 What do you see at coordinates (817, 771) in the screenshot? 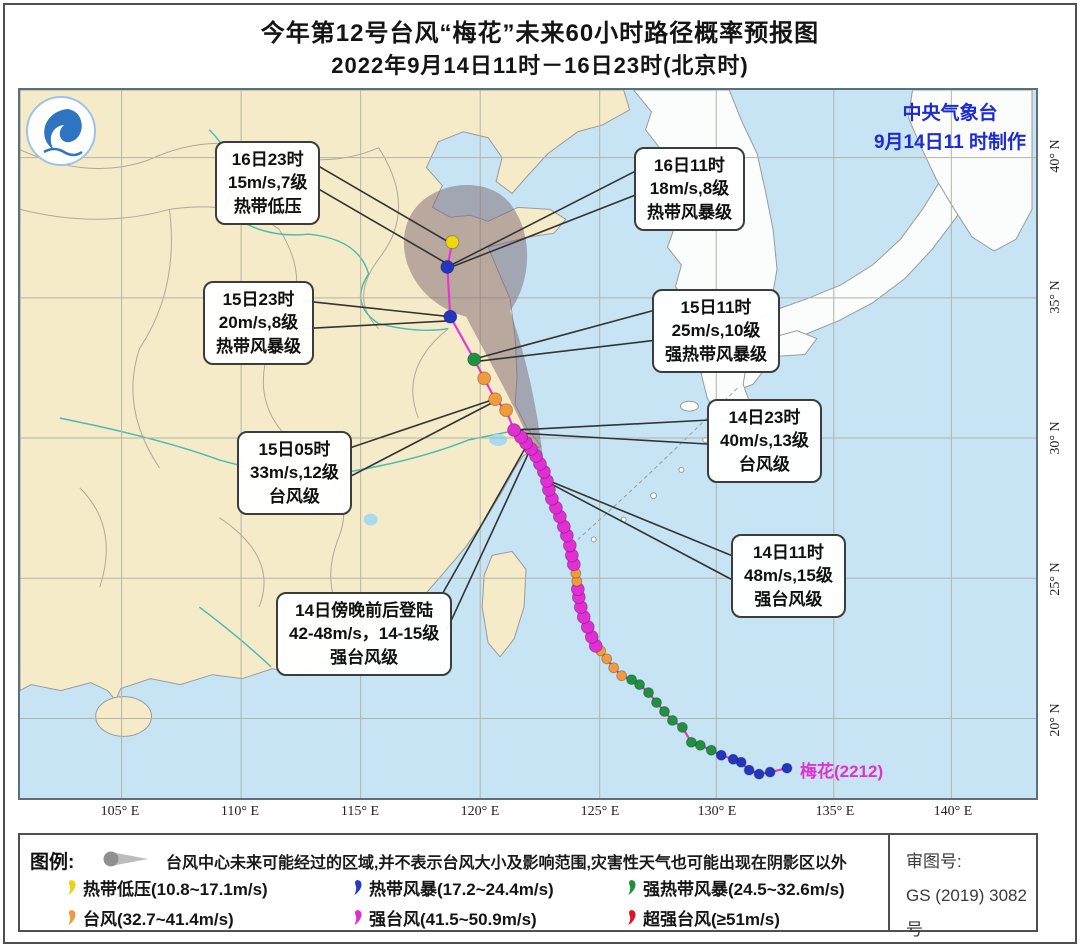
I see `storm-name: 梅花` at bounding box center [817, 771].